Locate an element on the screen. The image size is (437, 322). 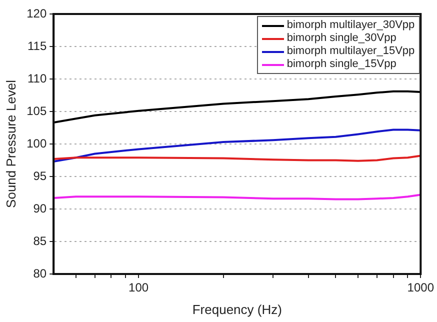
y-tick-label: 105 is located at coordinates (36, 111).